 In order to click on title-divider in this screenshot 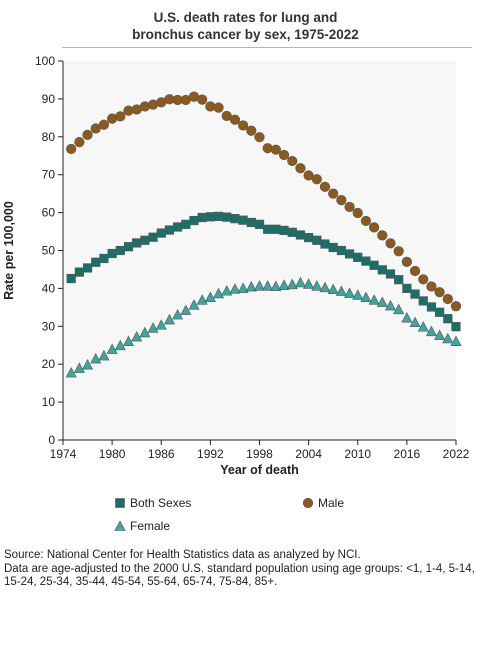, I will do `click(267, 47)`.